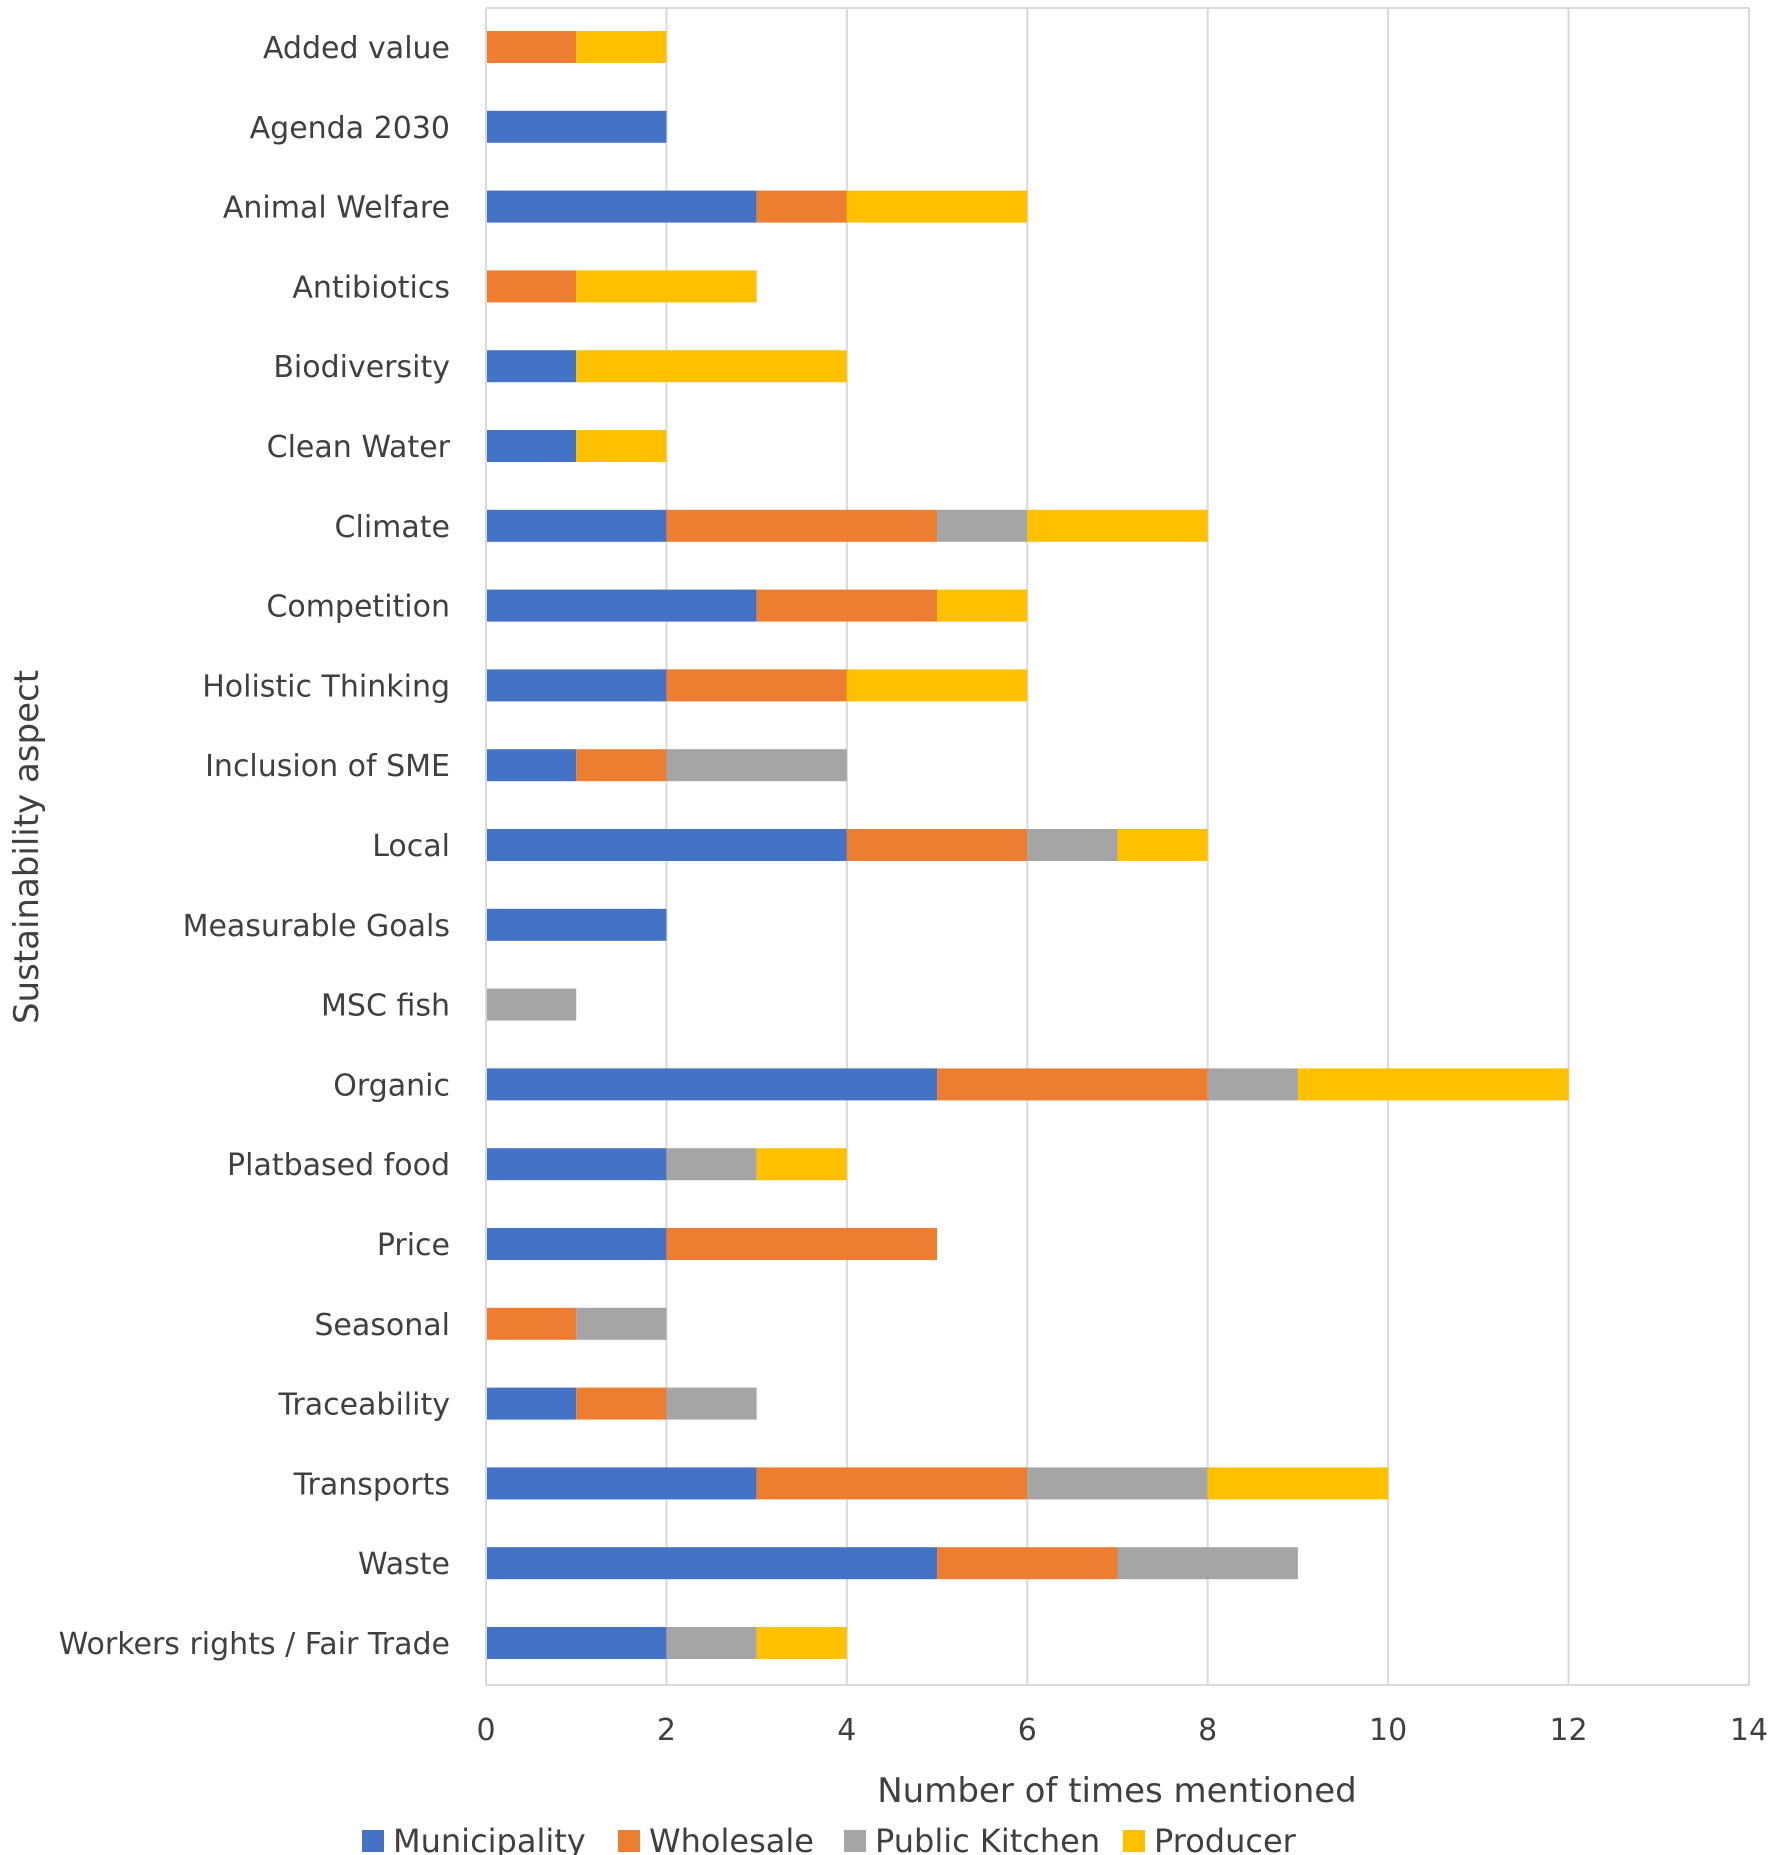 This screenshot has height=1855, width=1772. What do you see at coordinates (326, 686) in the screenshot?
I see `category-label-holistic-thinking: Holistic Thinking` at bounding box center [326, 686].